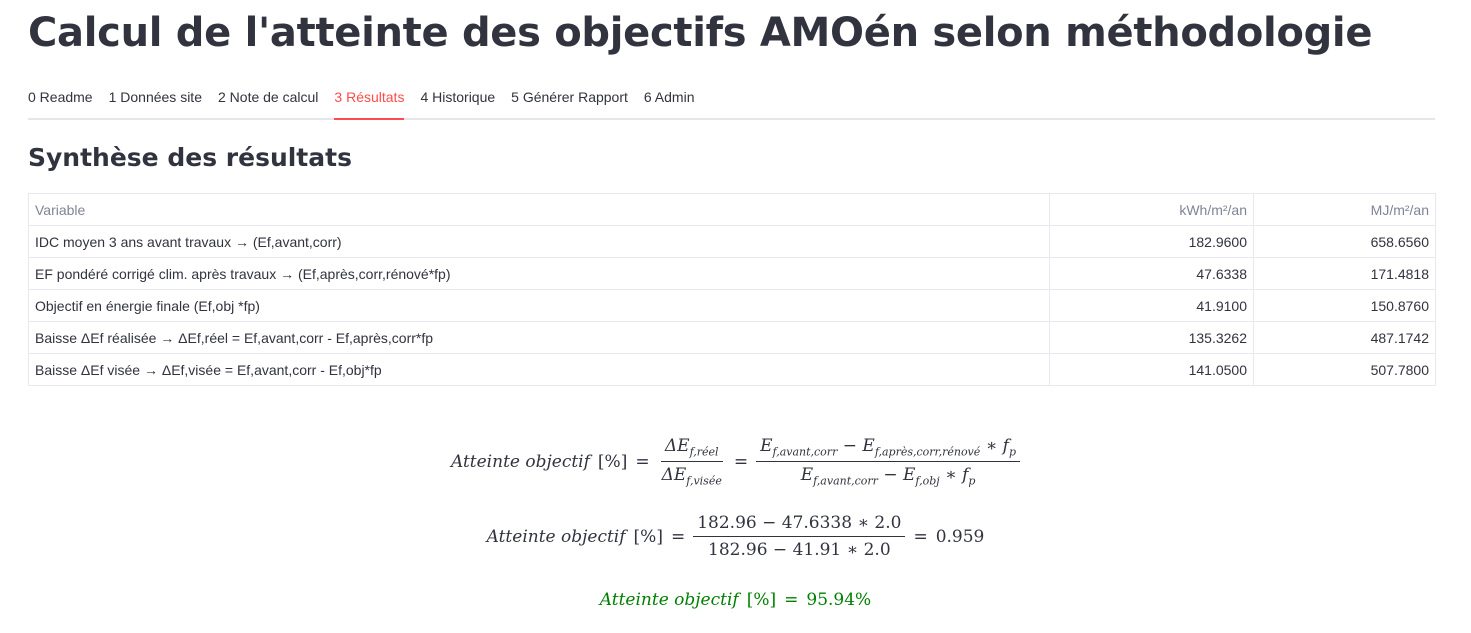 The image size is (1471, 633). I want to click on column-header-kwh: kWh/m²/an, so click(1151, 209).